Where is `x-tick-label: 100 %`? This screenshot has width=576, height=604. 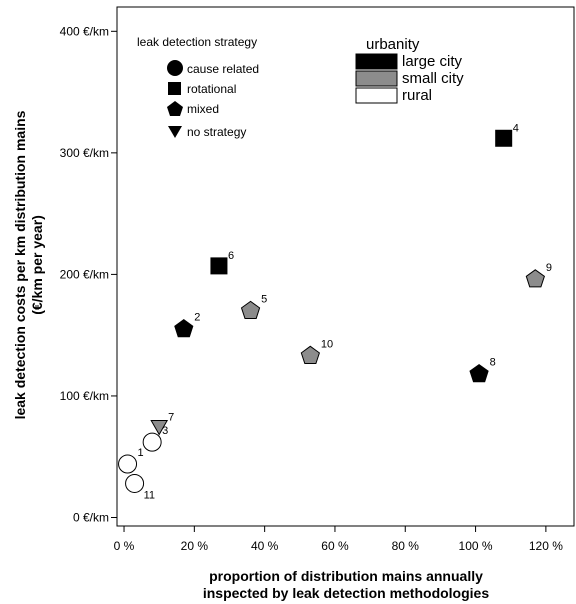 x-tick-label: 100 % is located at coordinates (476, 546).